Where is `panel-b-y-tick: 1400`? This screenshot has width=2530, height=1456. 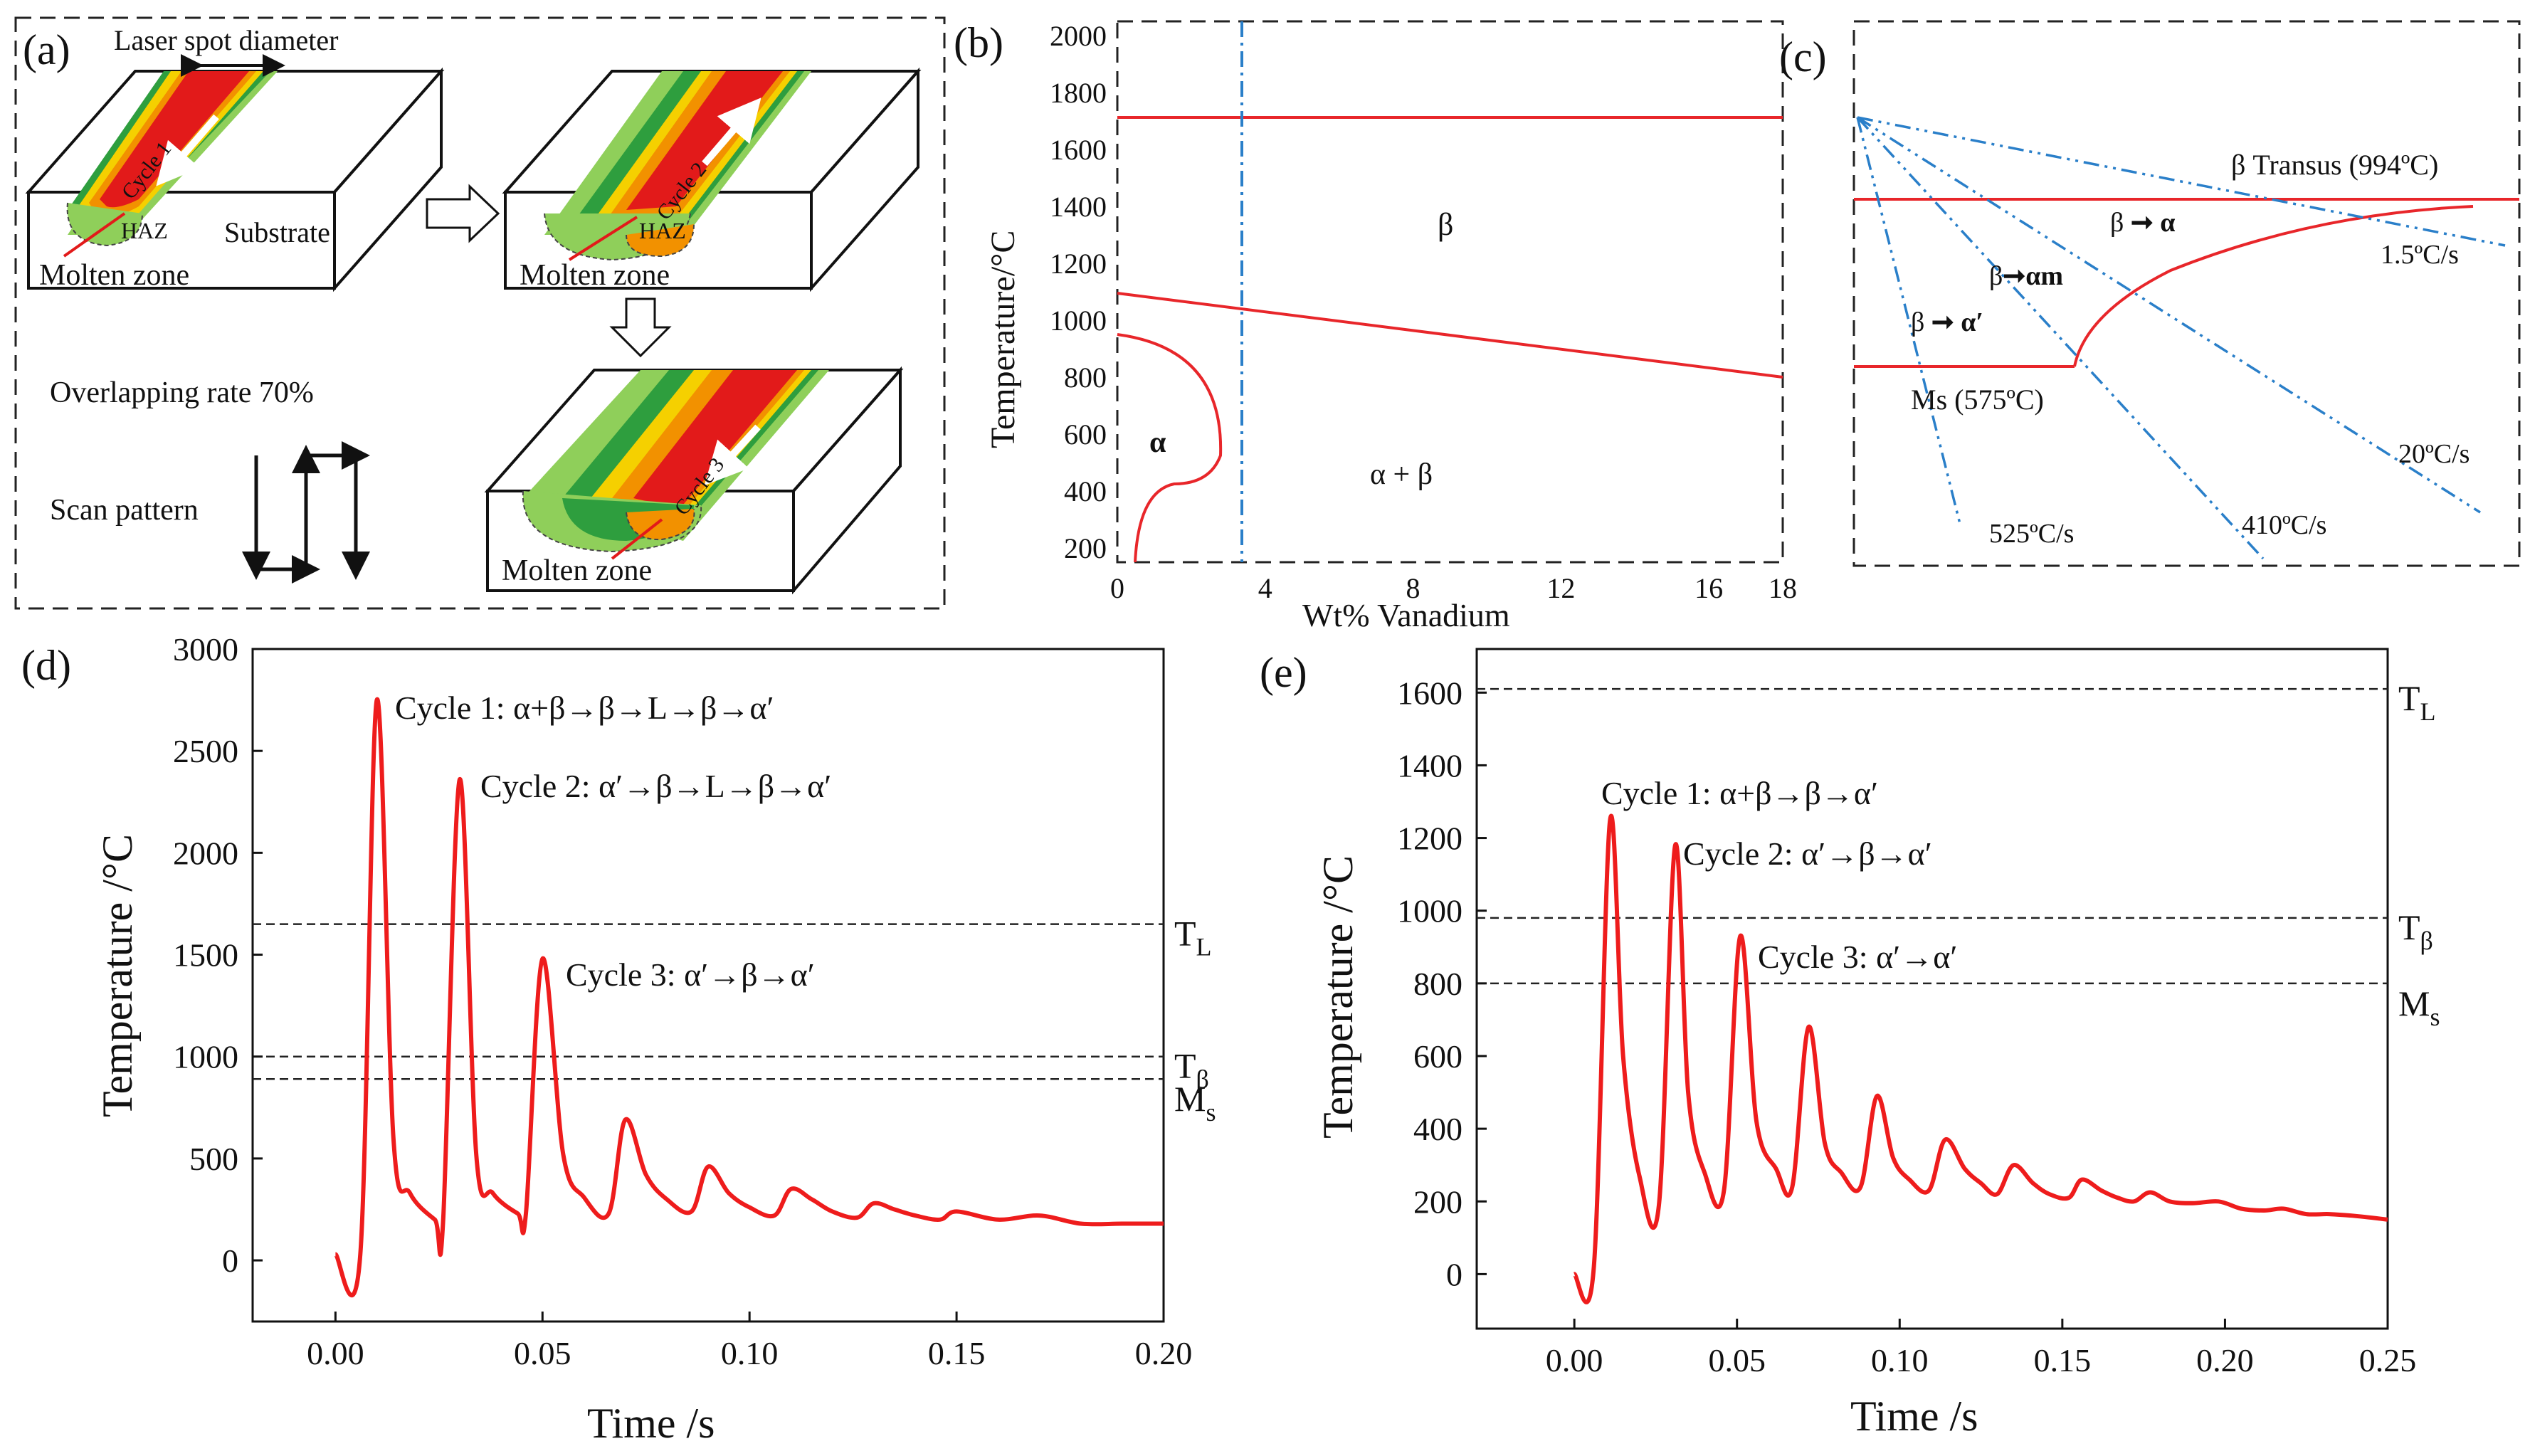 panel-b-y-tick: 1400 is located at coordinates (1079, 207).